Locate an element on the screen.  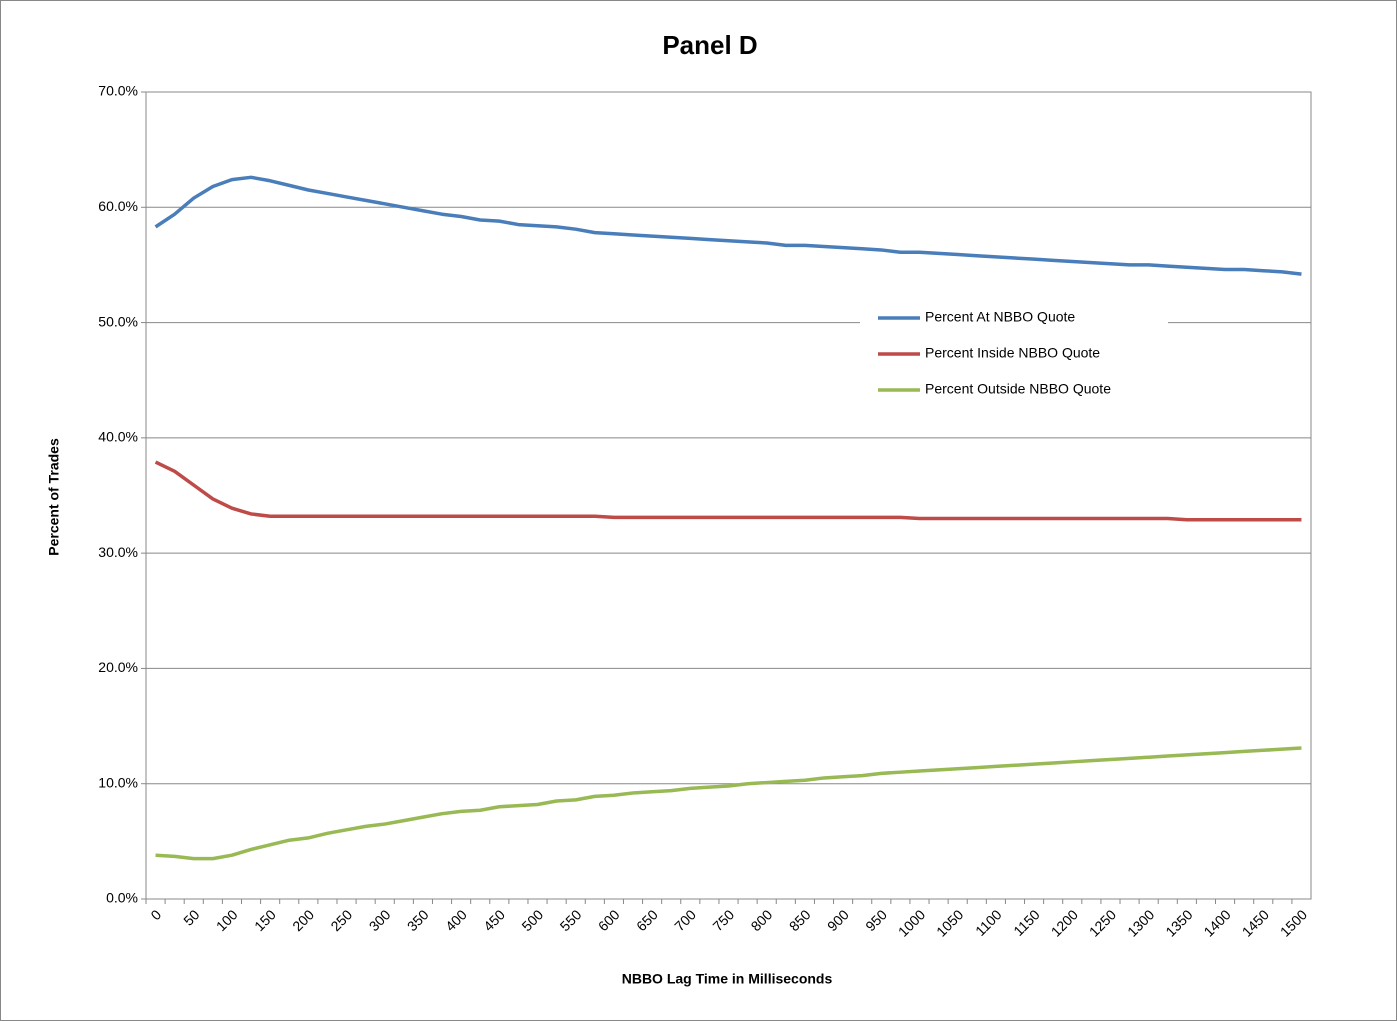
y-axis-title: Percent of Trades is located at coordinates (54, 497).